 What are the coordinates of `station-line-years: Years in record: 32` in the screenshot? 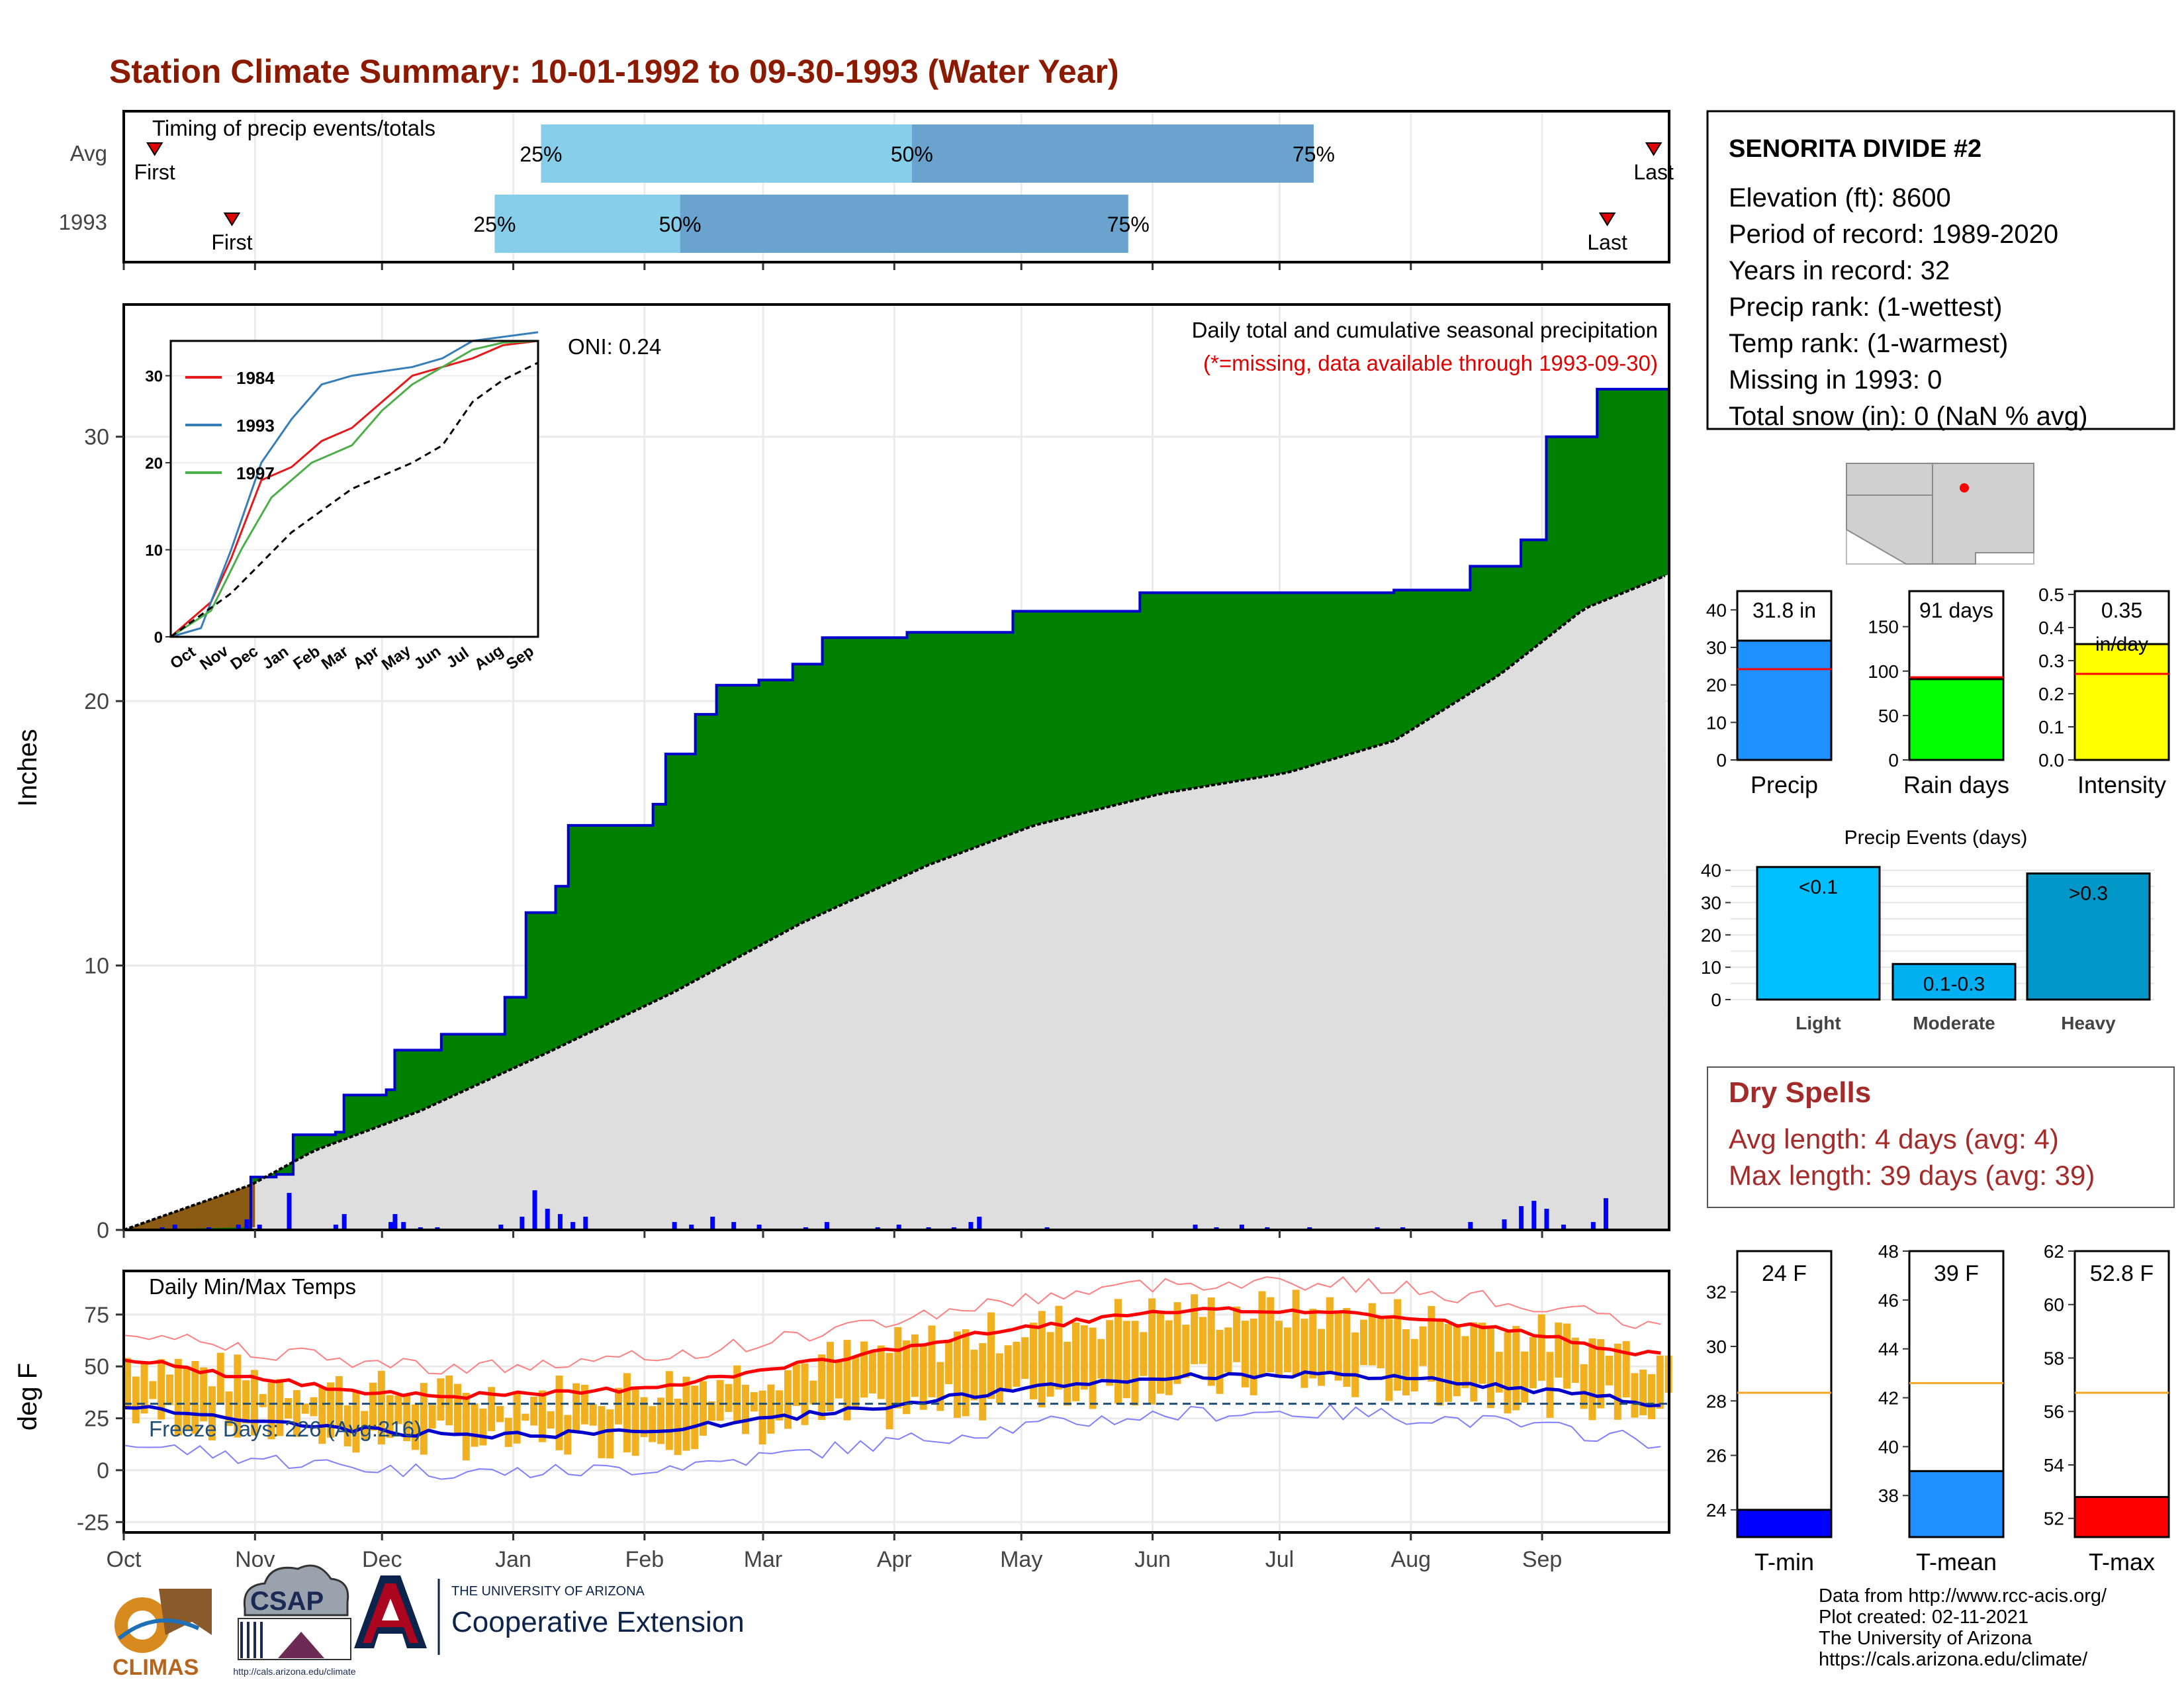 It's located at (1840, 270).